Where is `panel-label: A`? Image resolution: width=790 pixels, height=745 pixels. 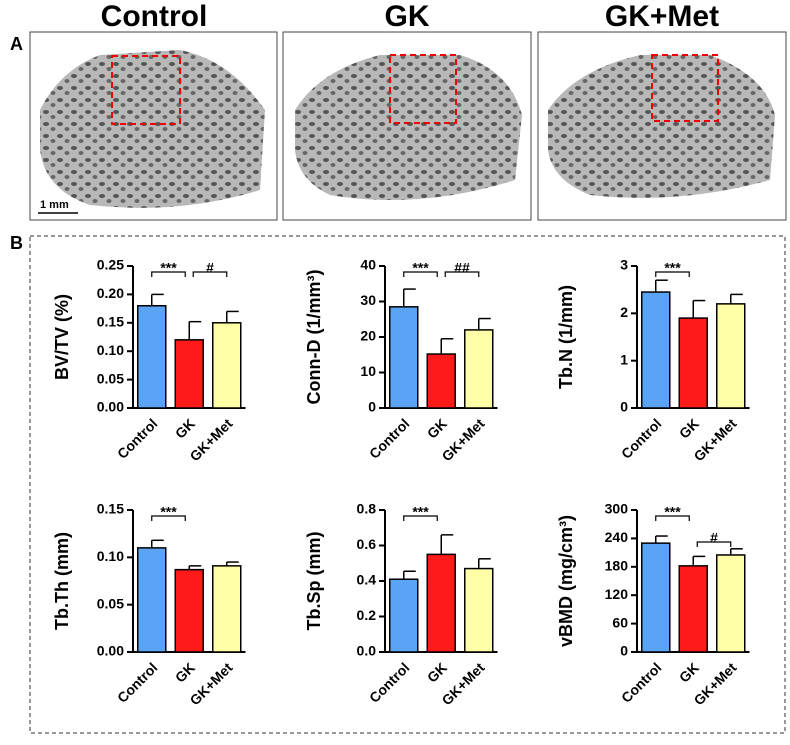 panel-label: A is located at coordinates (16, 44).